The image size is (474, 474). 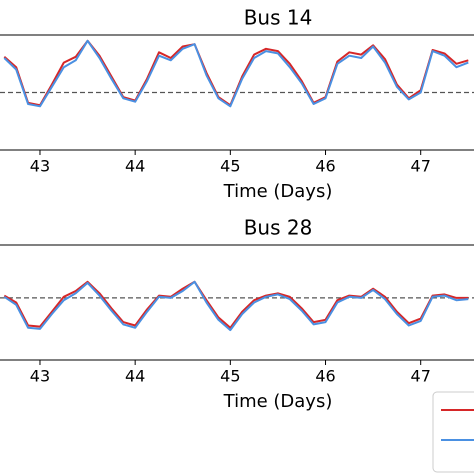 What do you see at coordinates (453, 432) in the screenshot?
I see `legend-box` at bounding box center [453, 432].